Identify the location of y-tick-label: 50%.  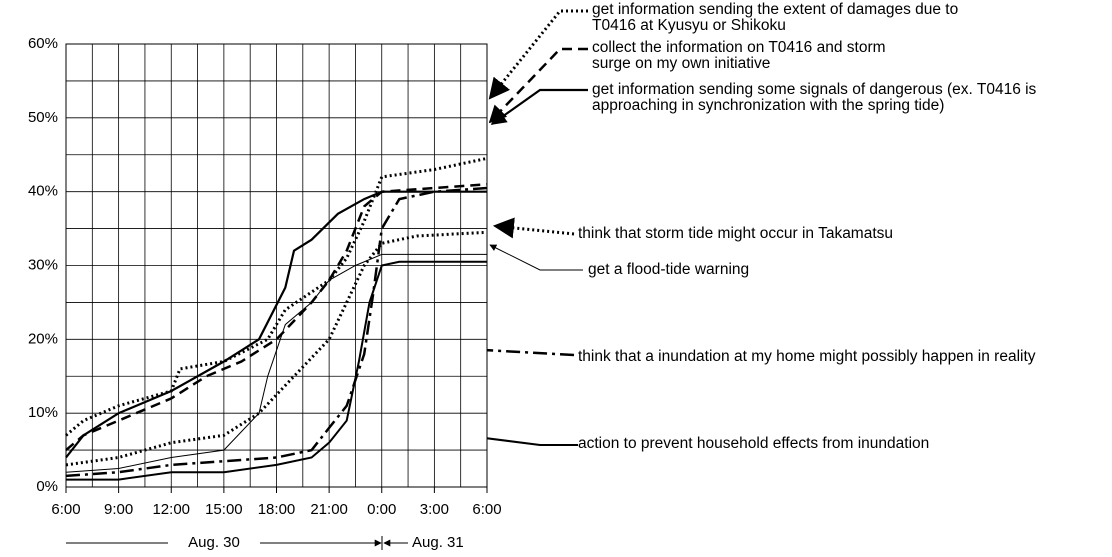
(43, 117).